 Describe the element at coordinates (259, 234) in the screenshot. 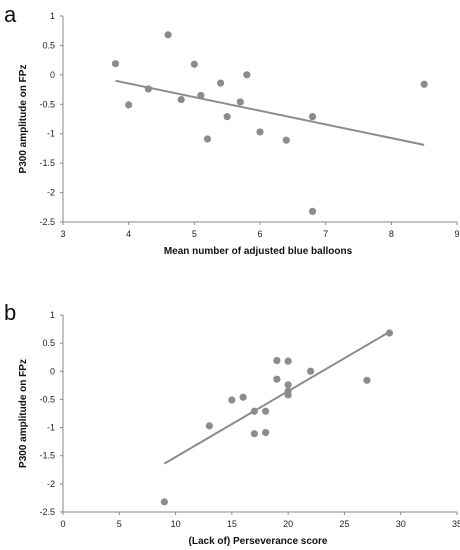

I see `x-tick-label: 6` at that location.